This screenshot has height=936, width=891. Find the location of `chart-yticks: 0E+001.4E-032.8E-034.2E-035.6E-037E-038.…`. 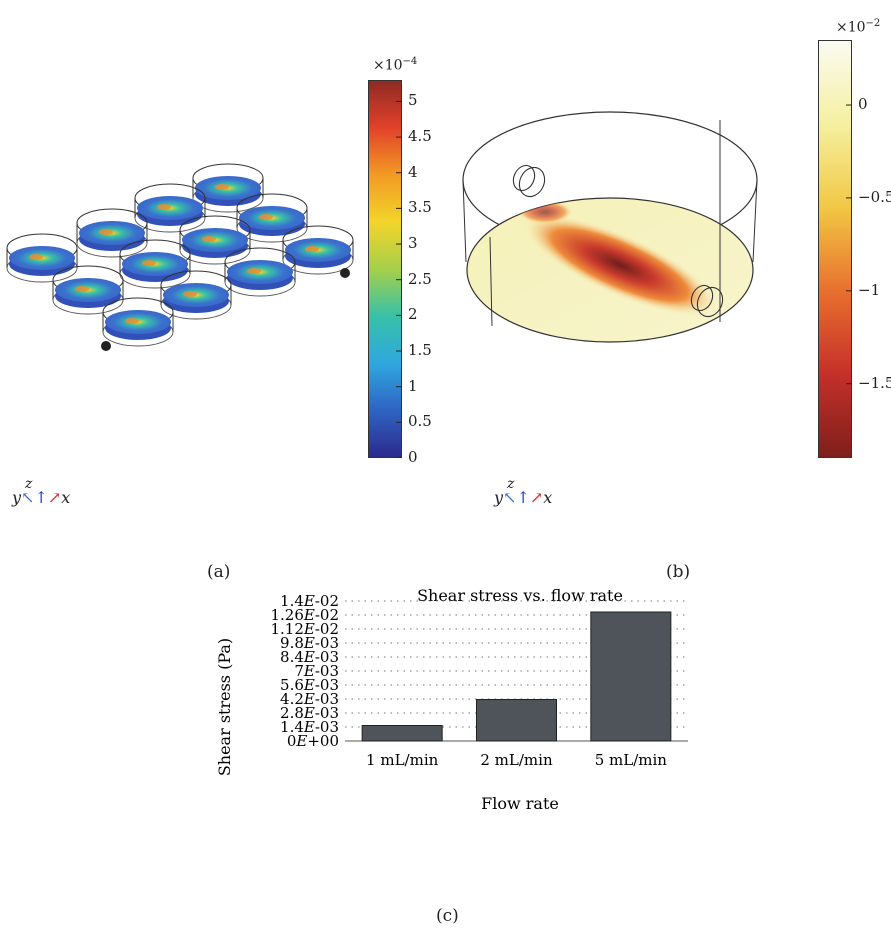

chart-yticks: 0E+001.4E-032.8E-034.2E-035.6E-037E-038.… is located at coordinates (304, 671).